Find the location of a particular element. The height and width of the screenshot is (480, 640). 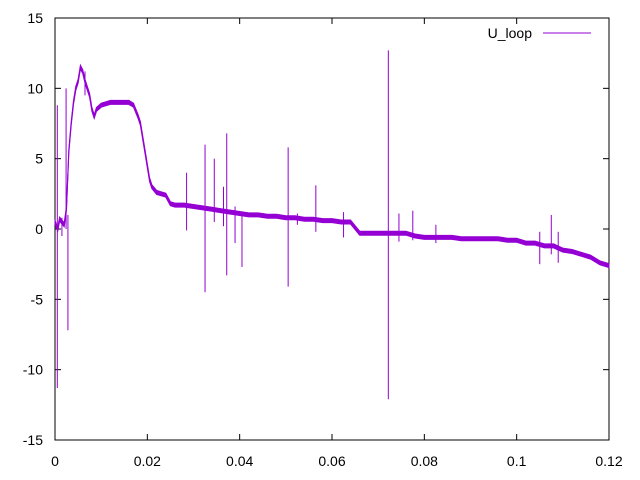

y-tick-label: 0 is located at coordinates (39, 229).